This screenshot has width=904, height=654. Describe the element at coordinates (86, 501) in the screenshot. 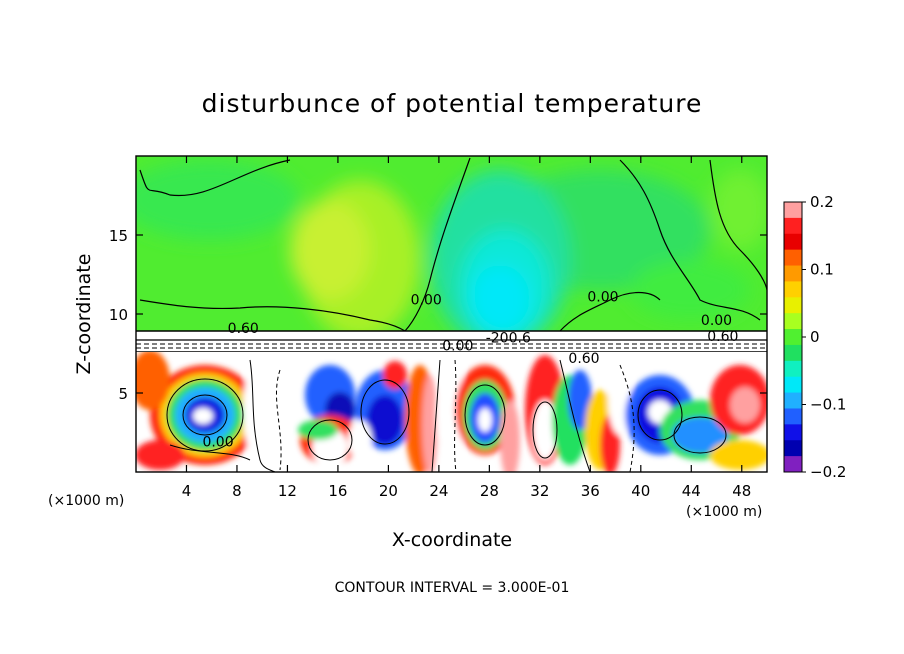

I see `x-unit-left: (×1000 m)` at that location.